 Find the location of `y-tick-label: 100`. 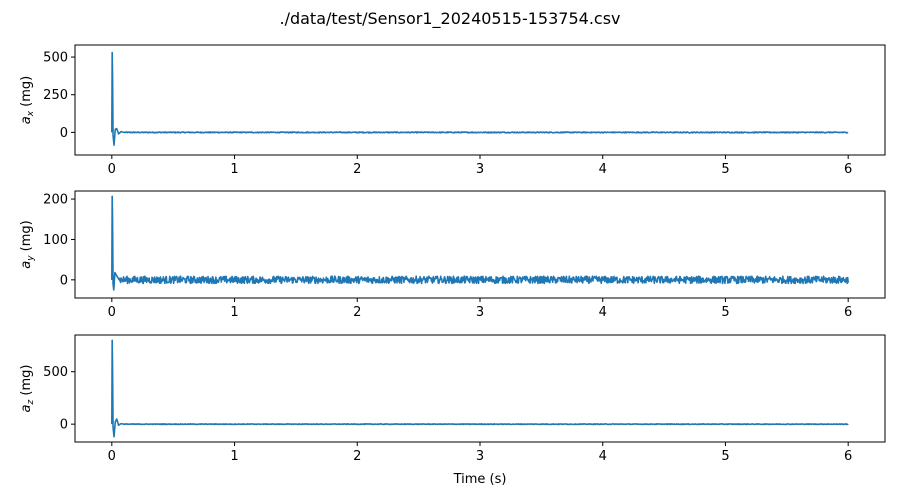

y-tick-label: 100 is located at coordinates (55, 240).